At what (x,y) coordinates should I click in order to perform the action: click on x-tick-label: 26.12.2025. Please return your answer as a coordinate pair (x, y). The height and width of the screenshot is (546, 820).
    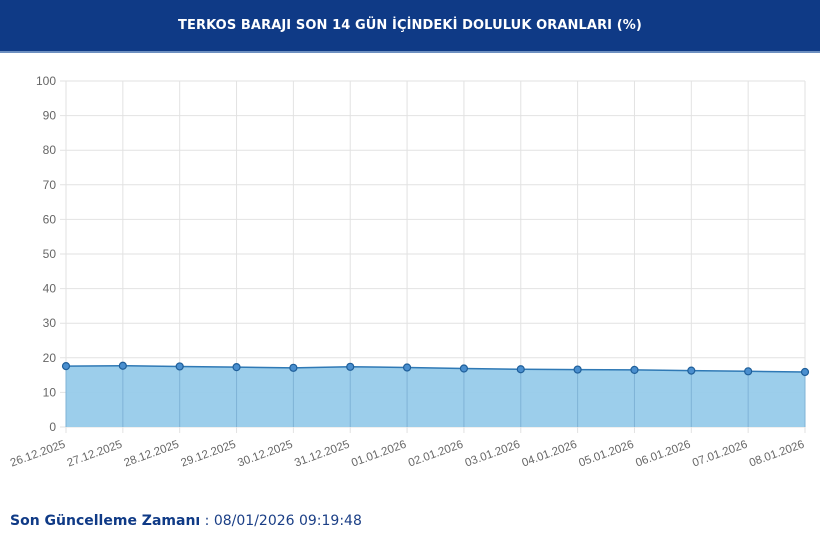
    Looking at the image, I should click on (38, 454).